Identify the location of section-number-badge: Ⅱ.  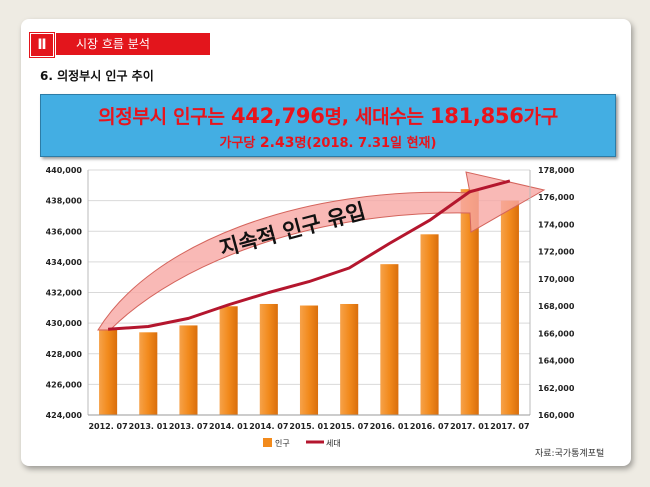
(42, 45).